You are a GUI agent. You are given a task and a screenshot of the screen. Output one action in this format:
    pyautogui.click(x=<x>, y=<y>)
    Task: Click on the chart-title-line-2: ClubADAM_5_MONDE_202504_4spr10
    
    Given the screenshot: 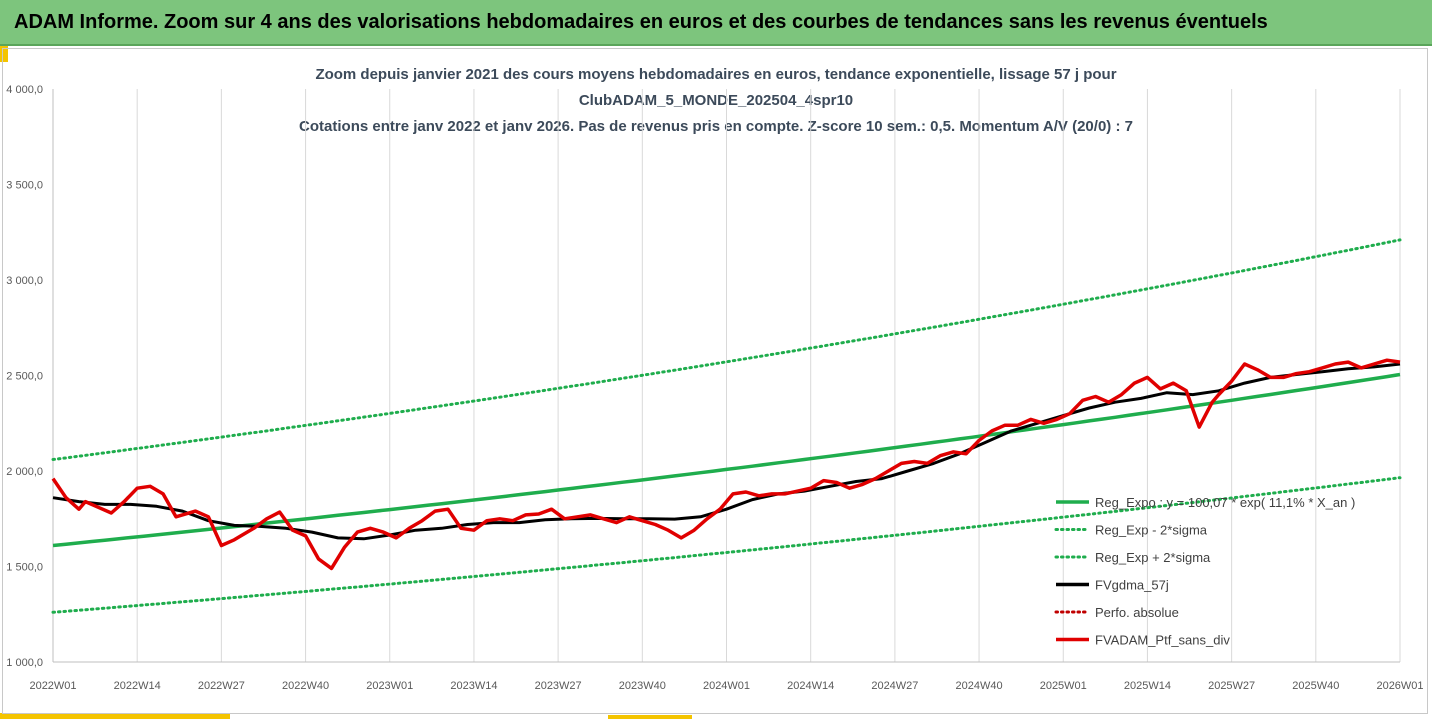 What is the action you would take?
    pyautogui.click(x=716, y=100)
    